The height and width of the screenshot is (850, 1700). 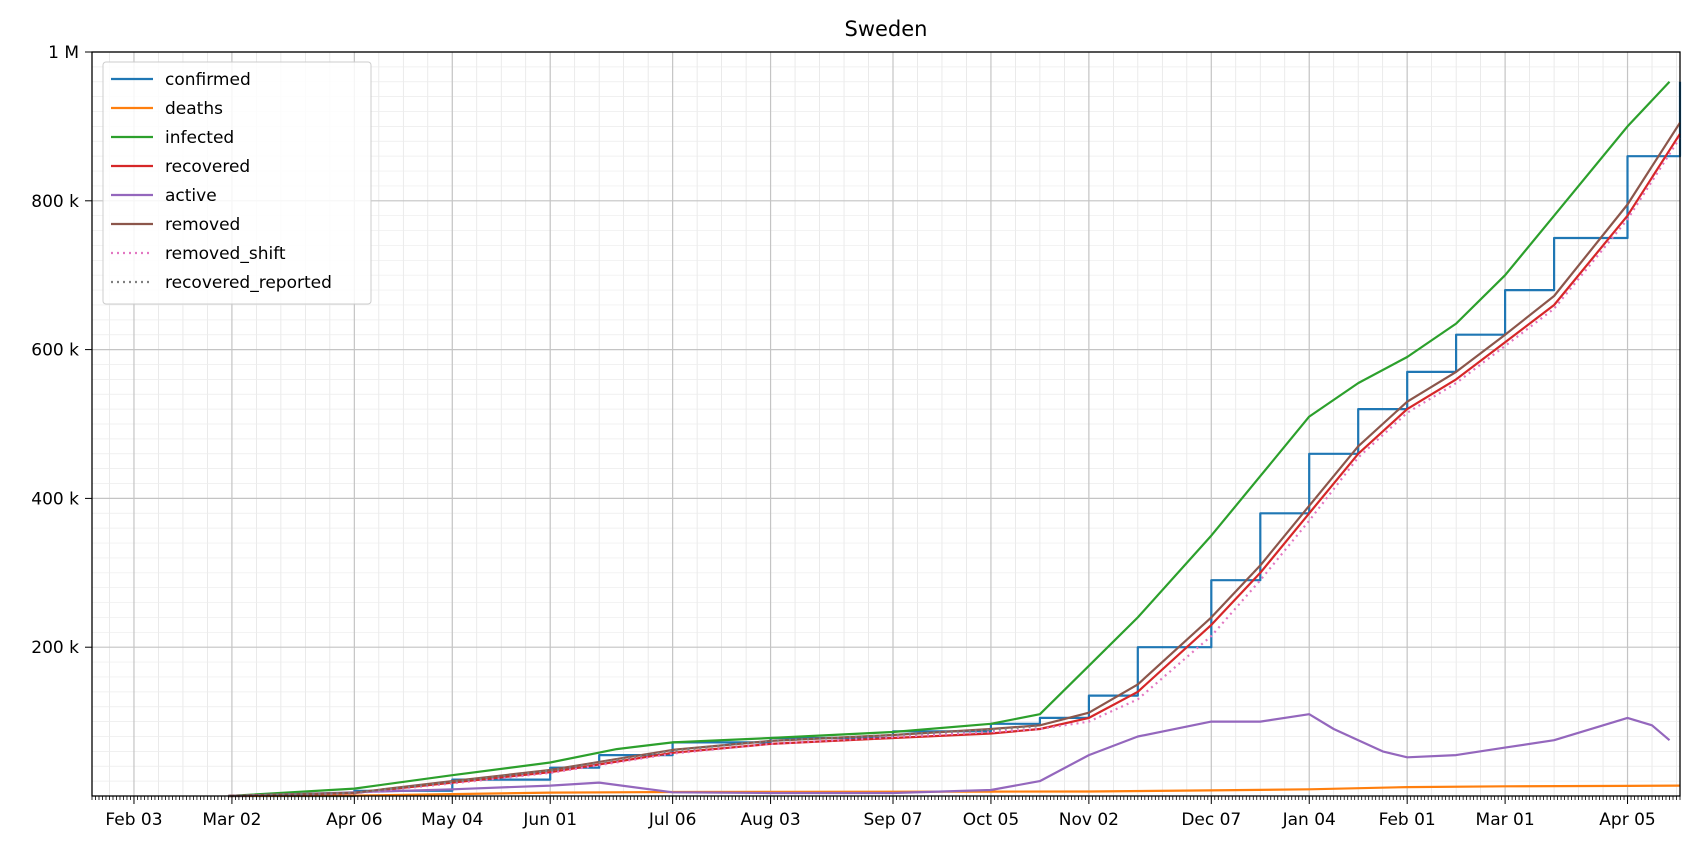 I want to click on series-line-recovered-reported, so click(x=634, y=761).